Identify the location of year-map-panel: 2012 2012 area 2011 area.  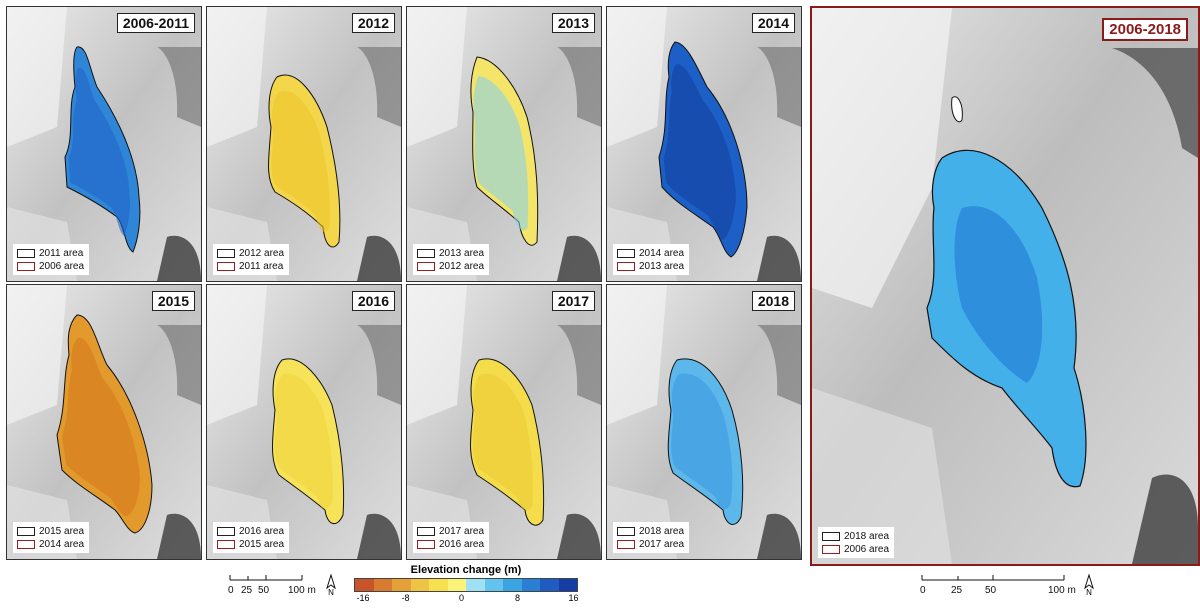
(304, 144).